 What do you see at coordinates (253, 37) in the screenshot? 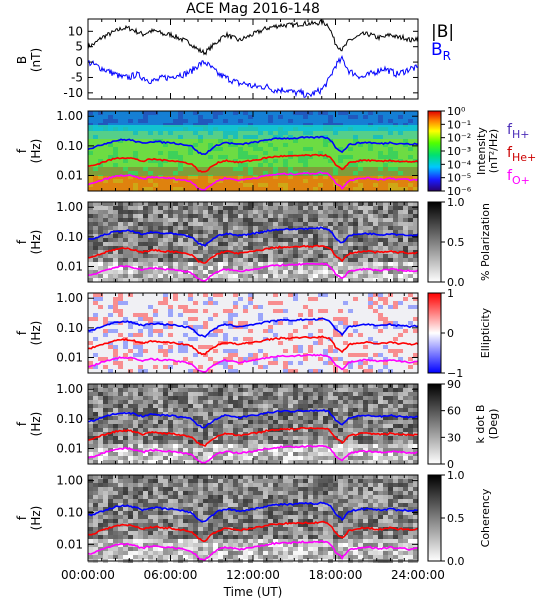
I see `series-b-magnitude-line` at bounding box center [253, 37].